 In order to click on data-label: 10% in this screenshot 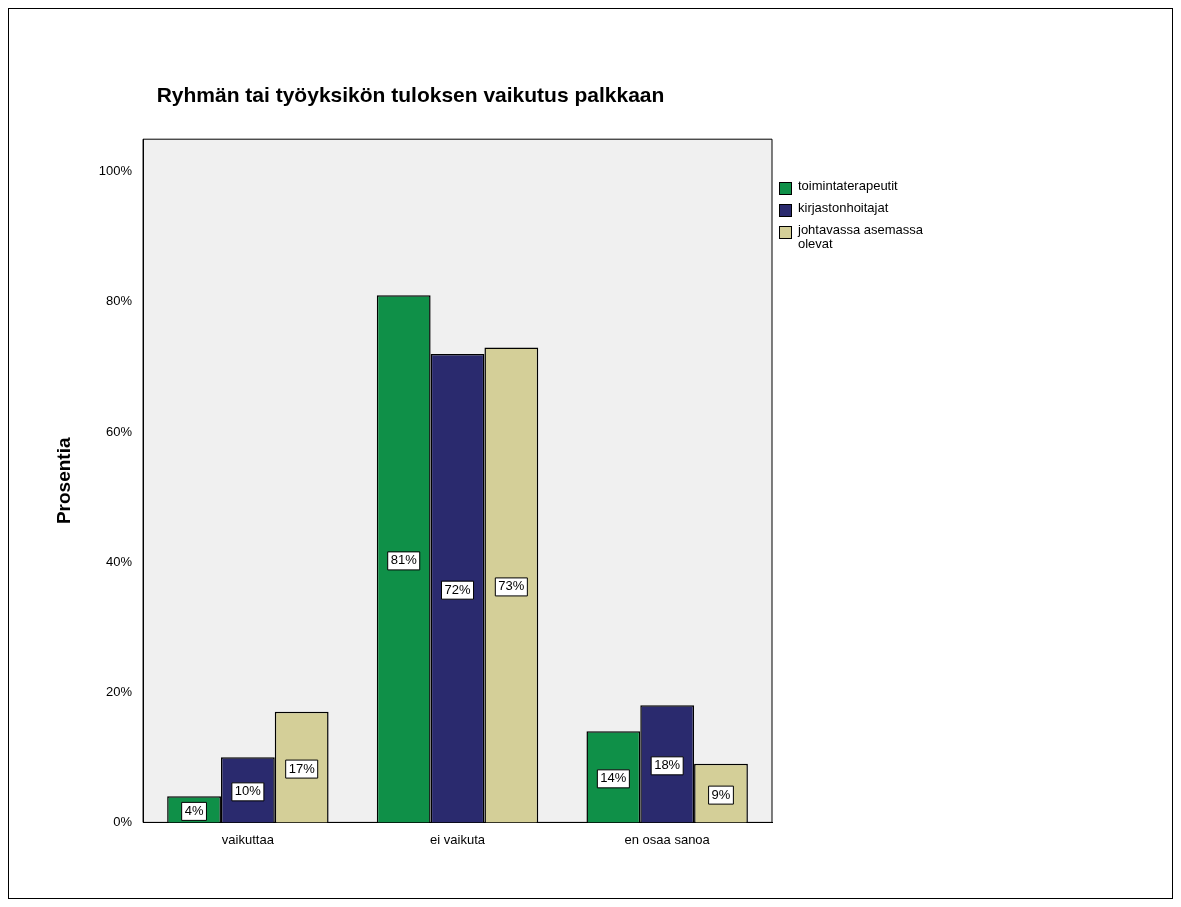, I will do `click(248, 791)`.